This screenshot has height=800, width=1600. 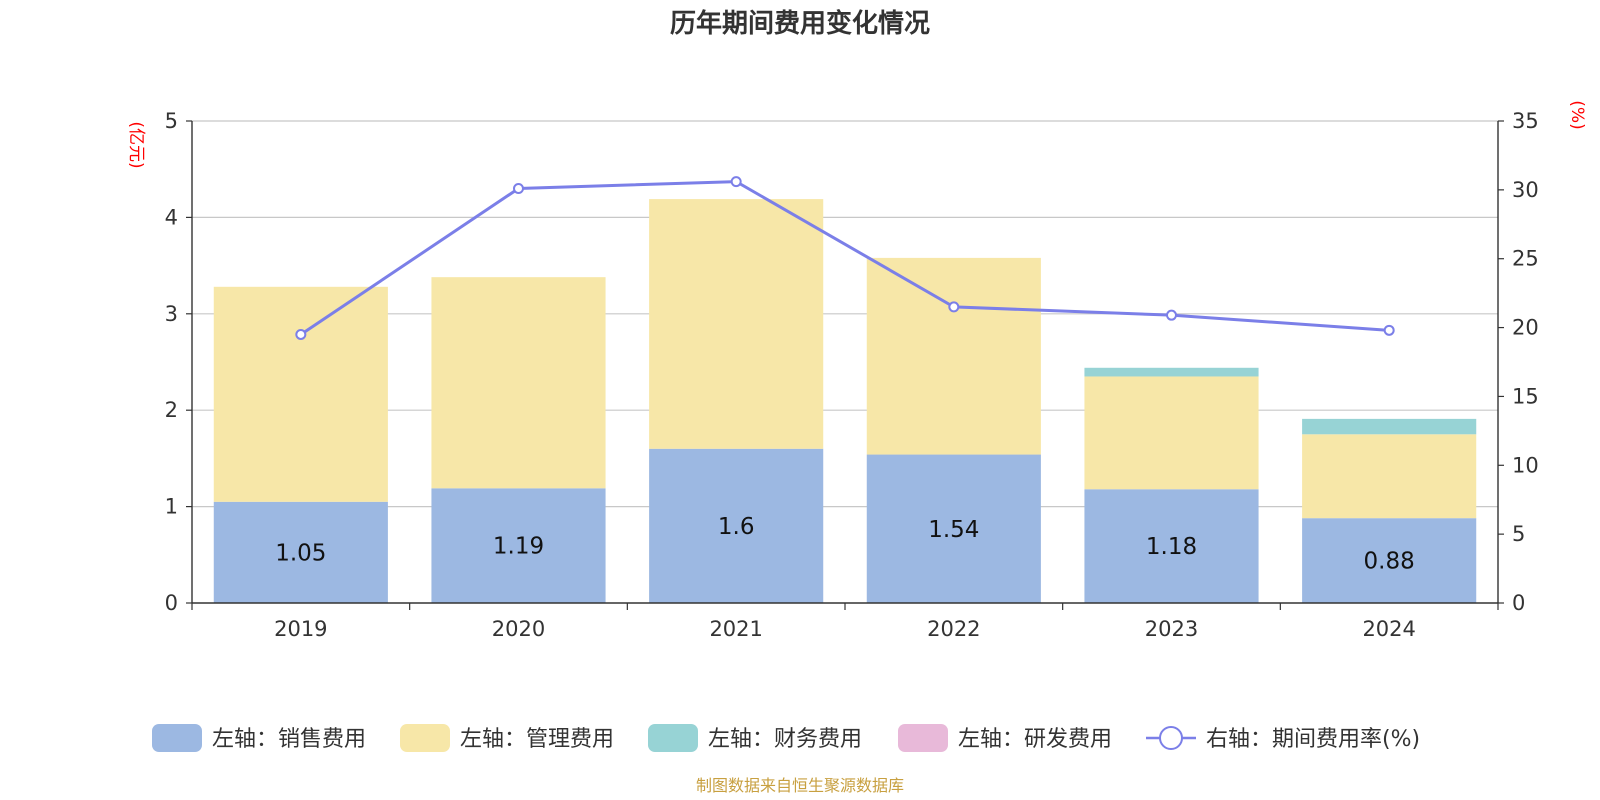 I want to click on x-tick-label: 2019, so click(x=300, y=629).